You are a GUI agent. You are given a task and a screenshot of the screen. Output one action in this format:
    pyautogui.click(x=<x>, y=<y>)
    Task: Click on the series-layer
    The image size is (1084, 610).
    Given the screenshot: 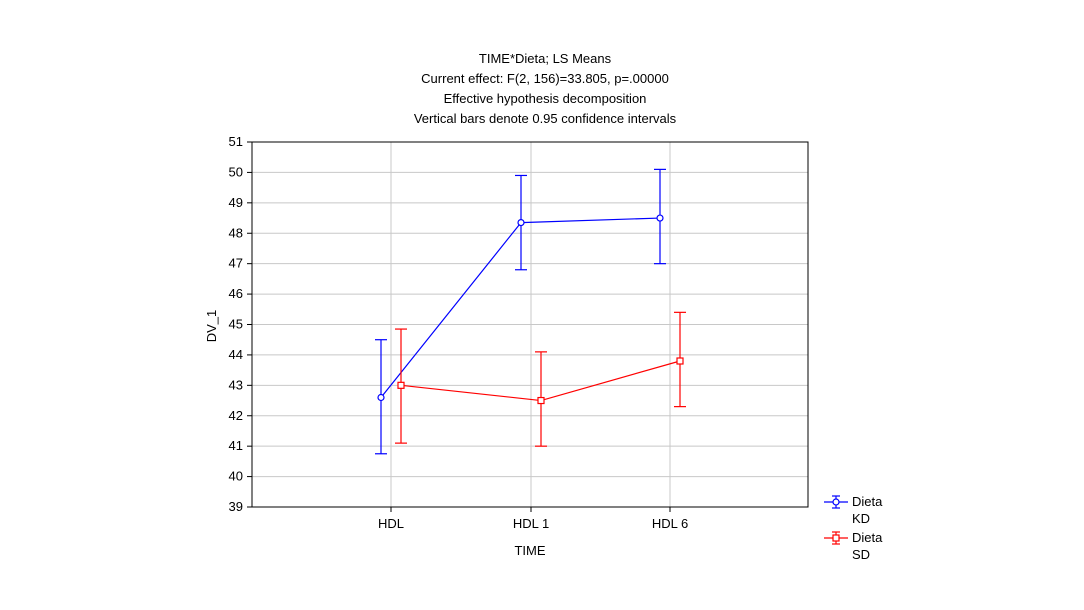 What is the action you would take?
    pyautogui.click(x=530, y=311)
    